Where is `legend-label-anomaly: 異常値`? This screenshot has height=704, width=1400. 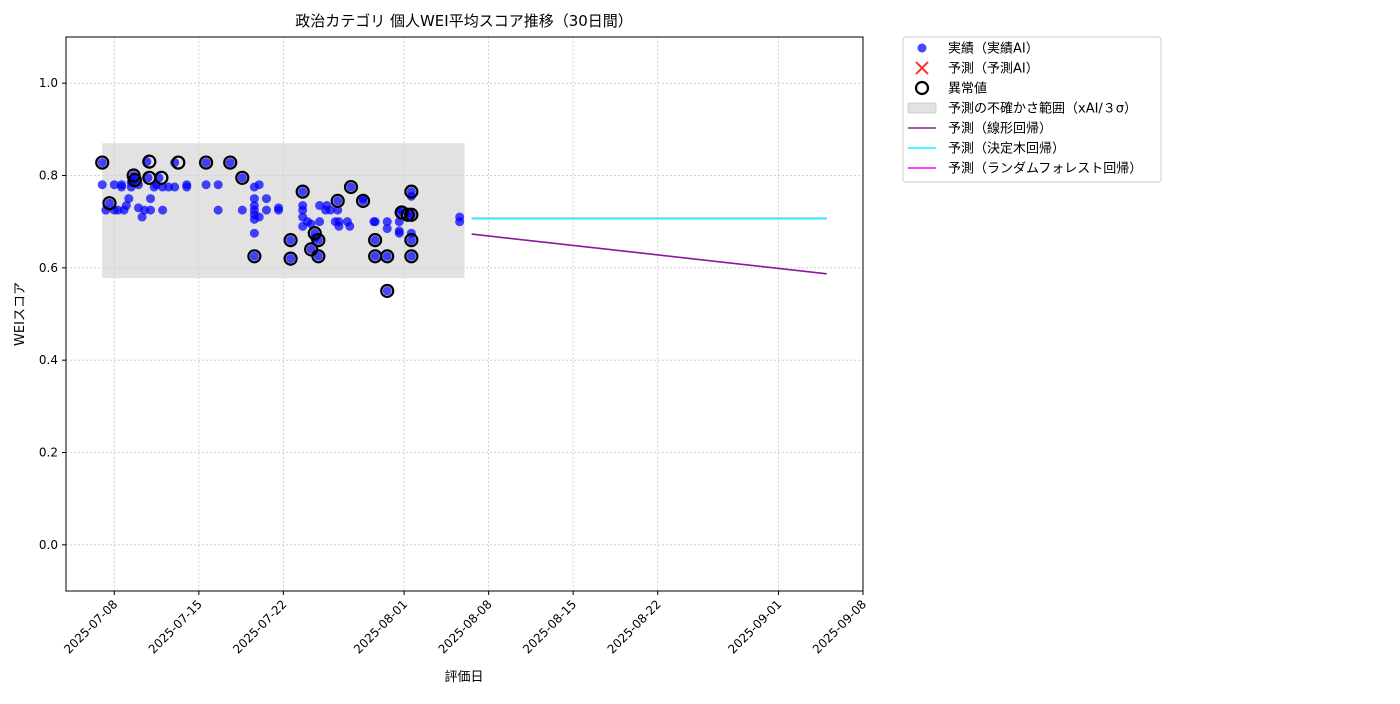
legend-label-anomaly: 異常値 is located at coordinates (967, 89).